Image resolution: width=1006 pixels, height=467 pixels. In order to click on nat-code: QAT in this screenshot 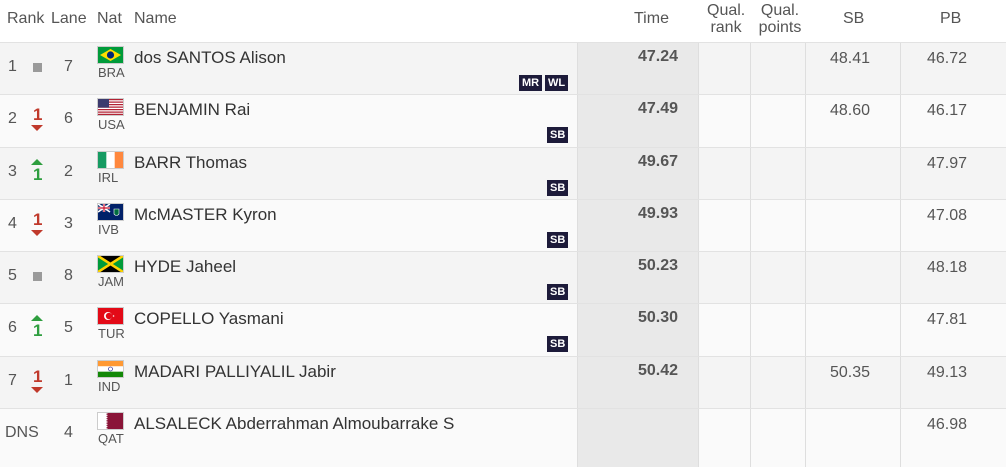, I will do `click(111, 438)`.